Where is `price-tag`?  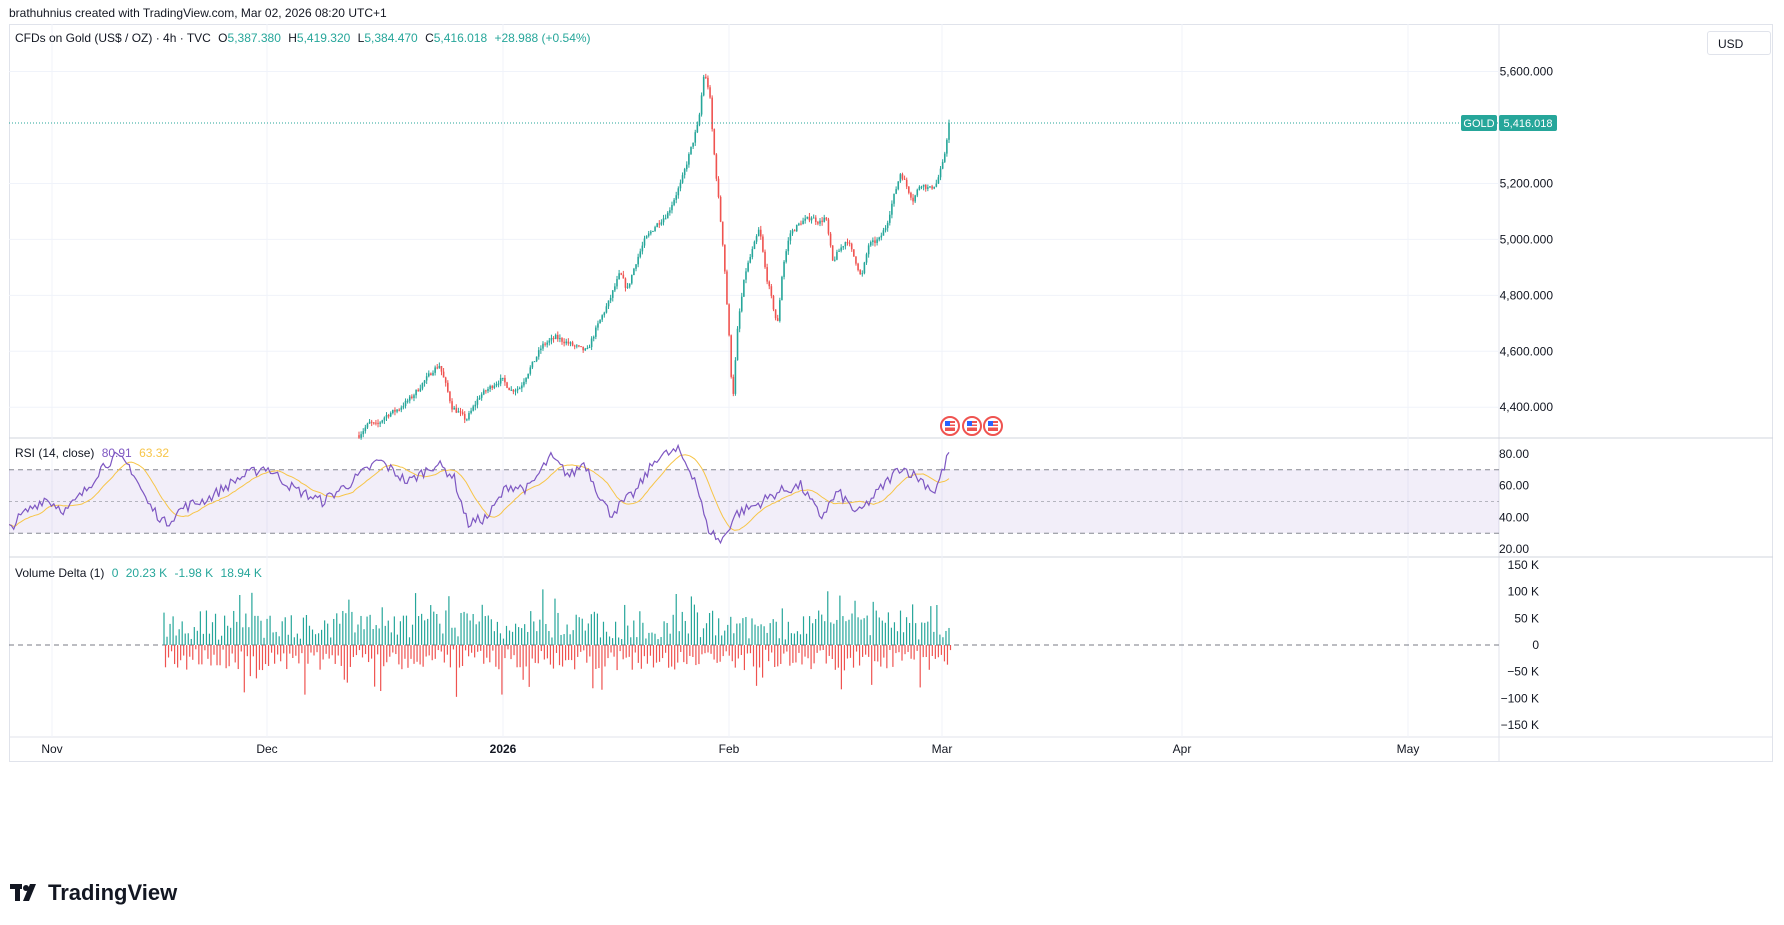 price-tag is located at coordinates (1528, 123).